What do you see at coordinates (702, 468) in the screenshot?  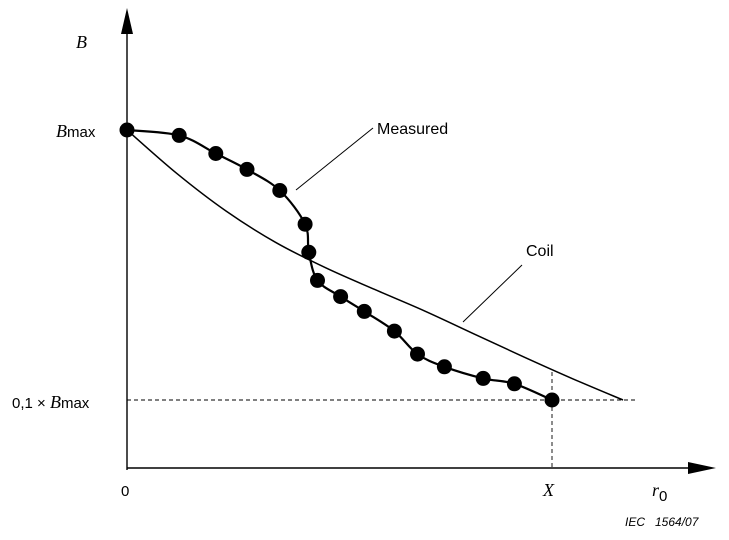 I see `x-axis-arrow` at bounding box center [702, 468].